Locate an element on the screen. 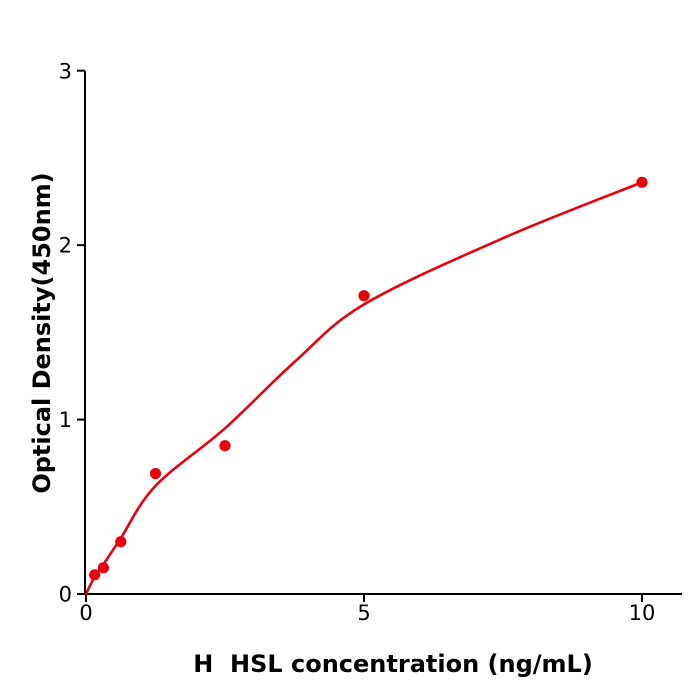 The image size is (700, 700). y-tick-label: 0 is located at coordinates (65, 595).